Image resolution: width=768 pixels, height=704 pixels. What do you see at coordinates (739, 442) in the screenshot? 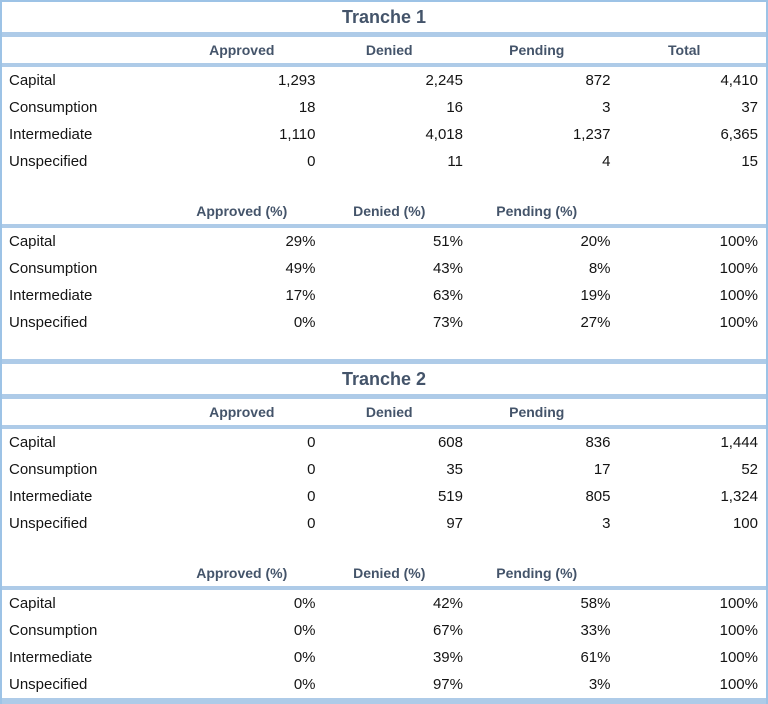
I see `value-cell: 1,444` at bounding box center [739, 442].